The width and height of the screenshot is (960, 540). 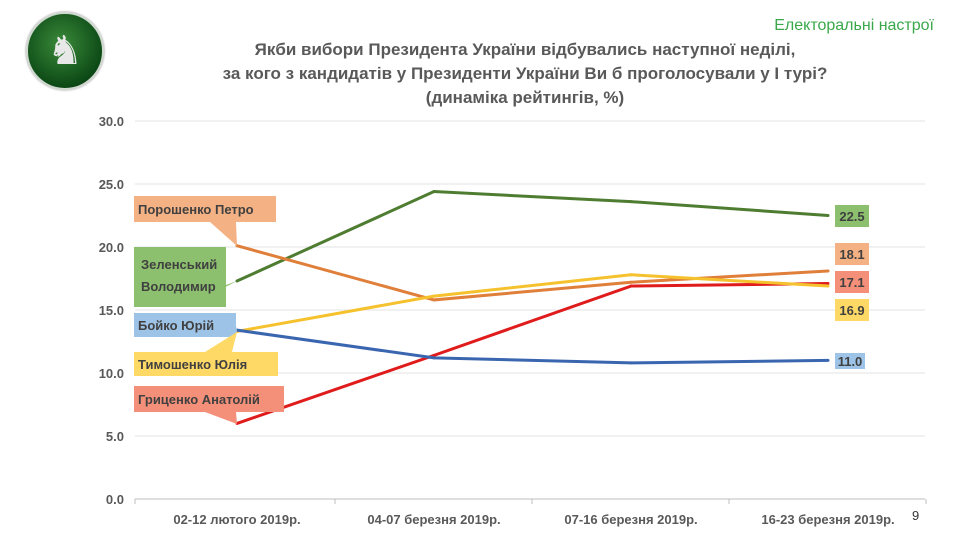 What do you see at coordinates (196, 209) in the screenshot?
I see `series-name-label: Порошенко Петро` at bounding box center [196, 209].